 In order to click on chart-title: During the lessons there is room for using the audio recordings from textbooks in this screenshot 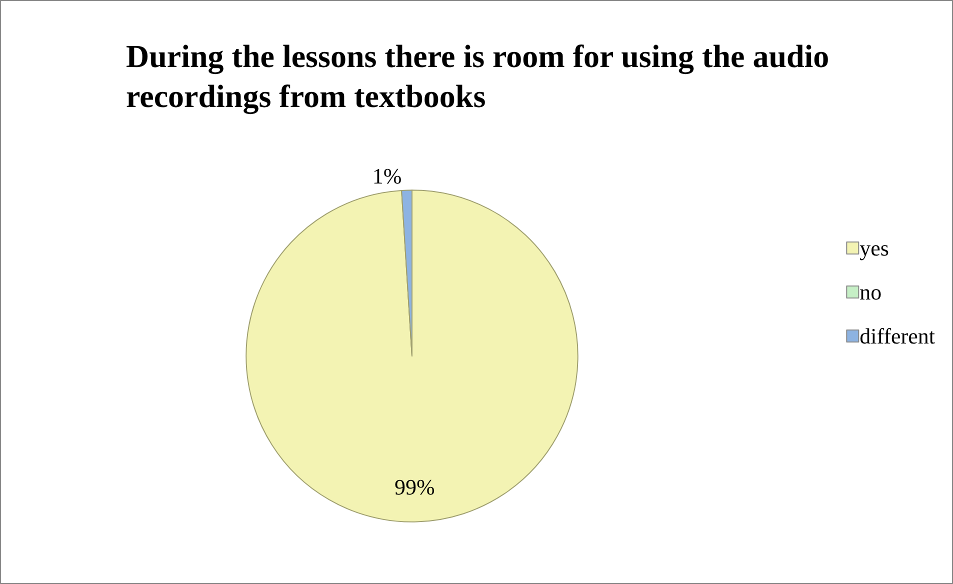, I will do `click(482, 76)`.